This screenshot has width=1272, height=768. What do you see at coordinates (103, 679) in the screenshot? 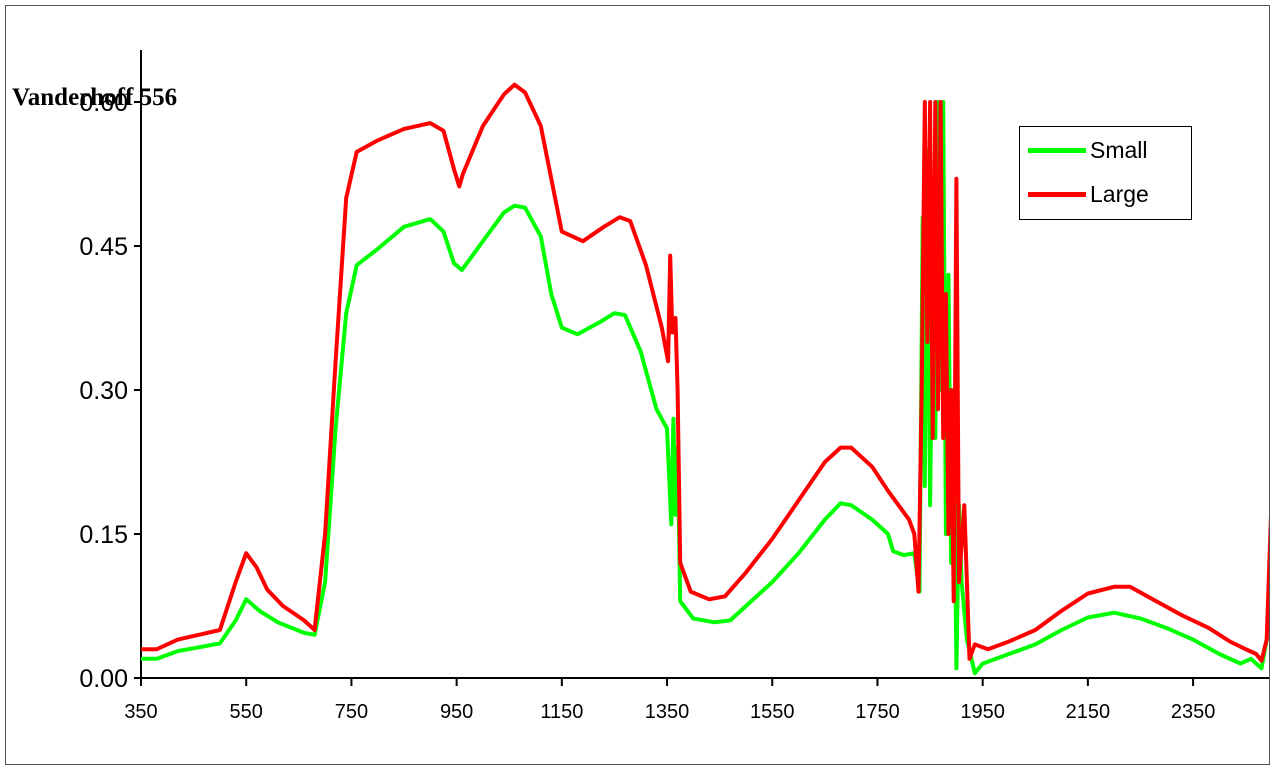
I see `y-tick-label: 0.00` at bounding box center [103, 679].